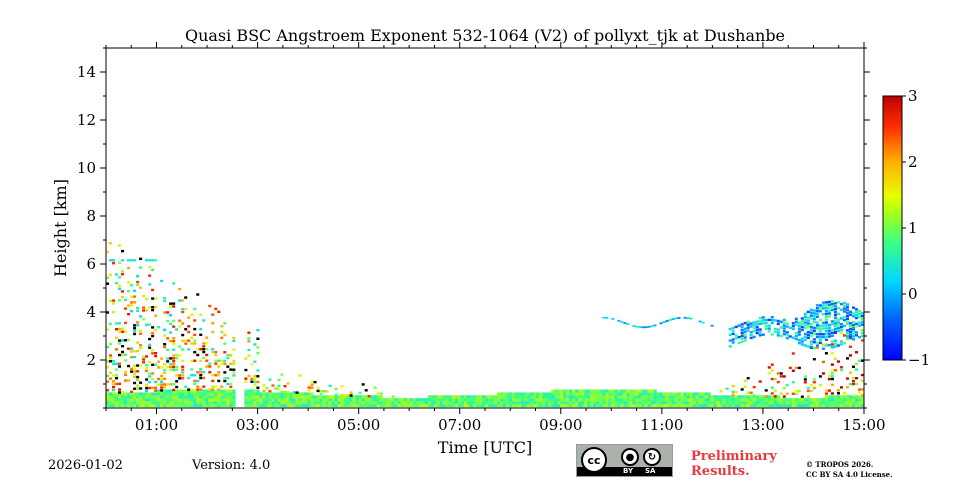 The height and width of the screenshot is (480, 960). I want to click on colorbar-ticks: 3 2 1 0 −1, so click(916, 228).